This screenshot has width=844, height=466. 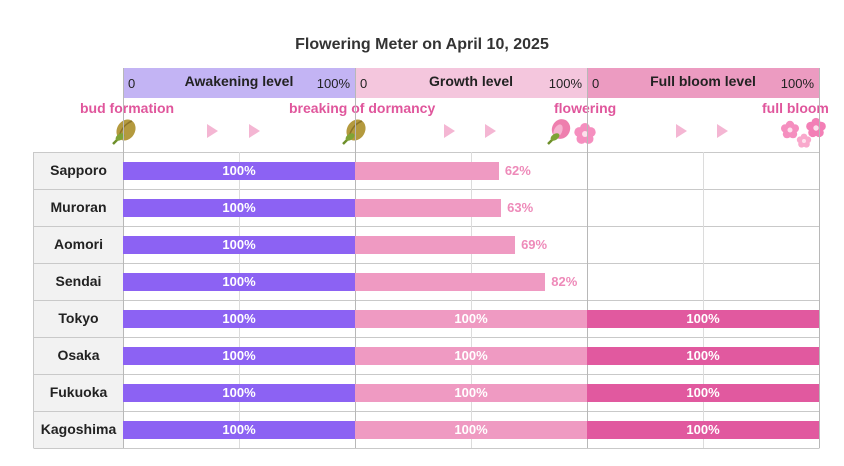 I want to click on bar-value-label: 63%, so click(x=520, y=207).